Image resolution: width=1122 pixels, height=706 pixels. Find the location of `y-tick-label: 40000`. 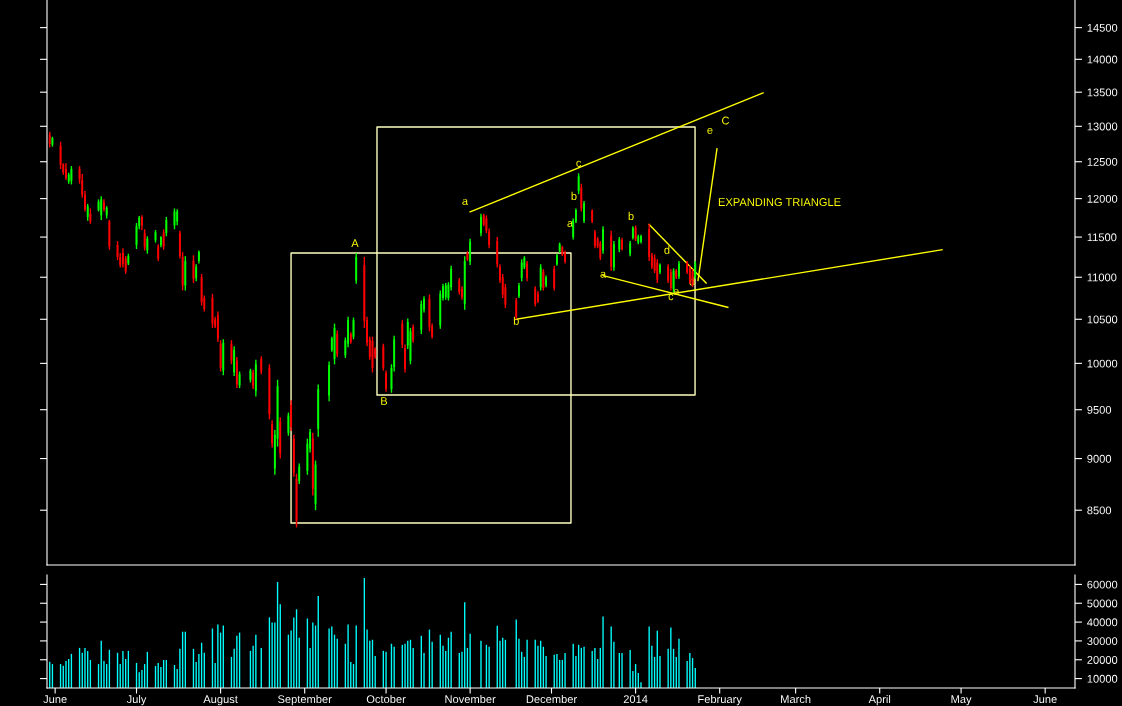

y-tick-label: 40000 is located at coordinates (1102, 622).